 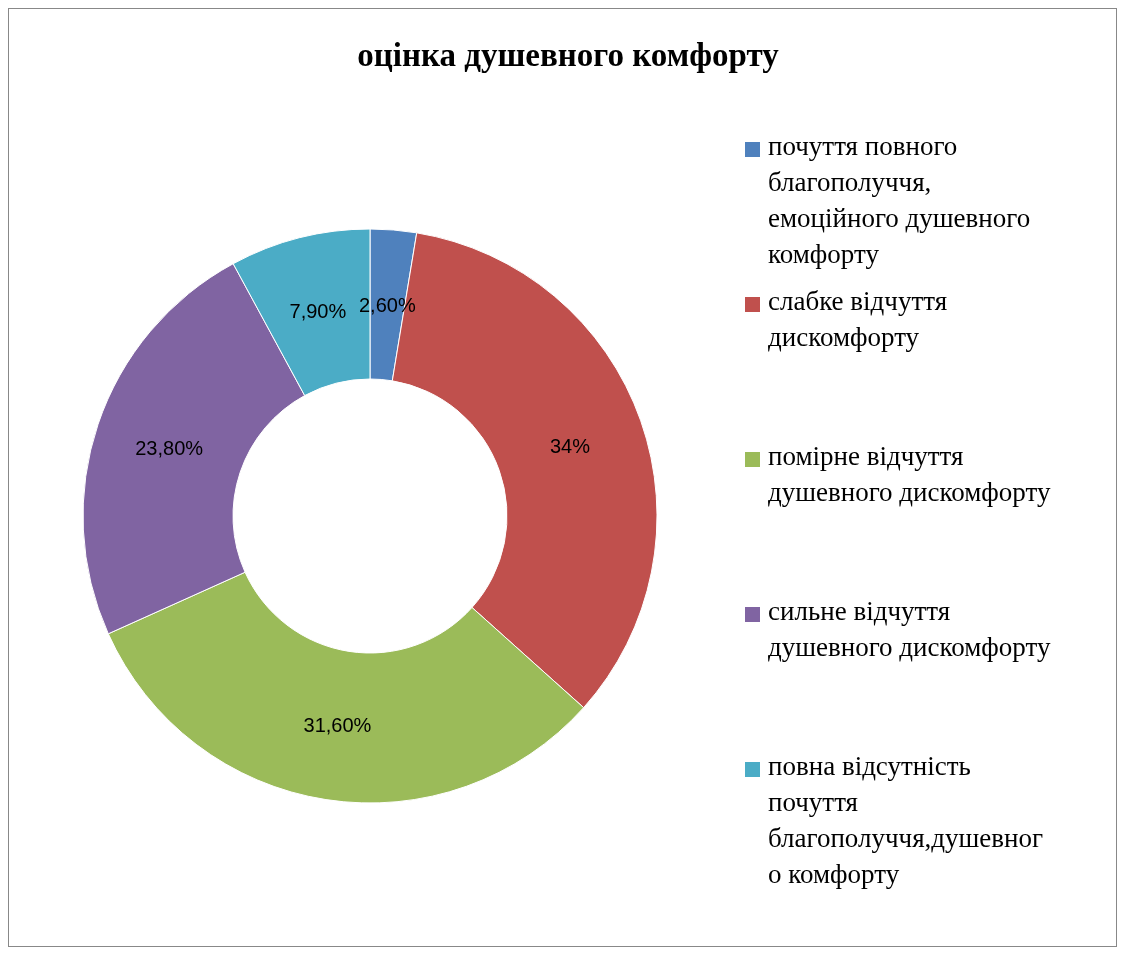 I want to click on legend-label: повна відсутність почуття благополуччя,душевного комфорту, so click(x=906, y=820).